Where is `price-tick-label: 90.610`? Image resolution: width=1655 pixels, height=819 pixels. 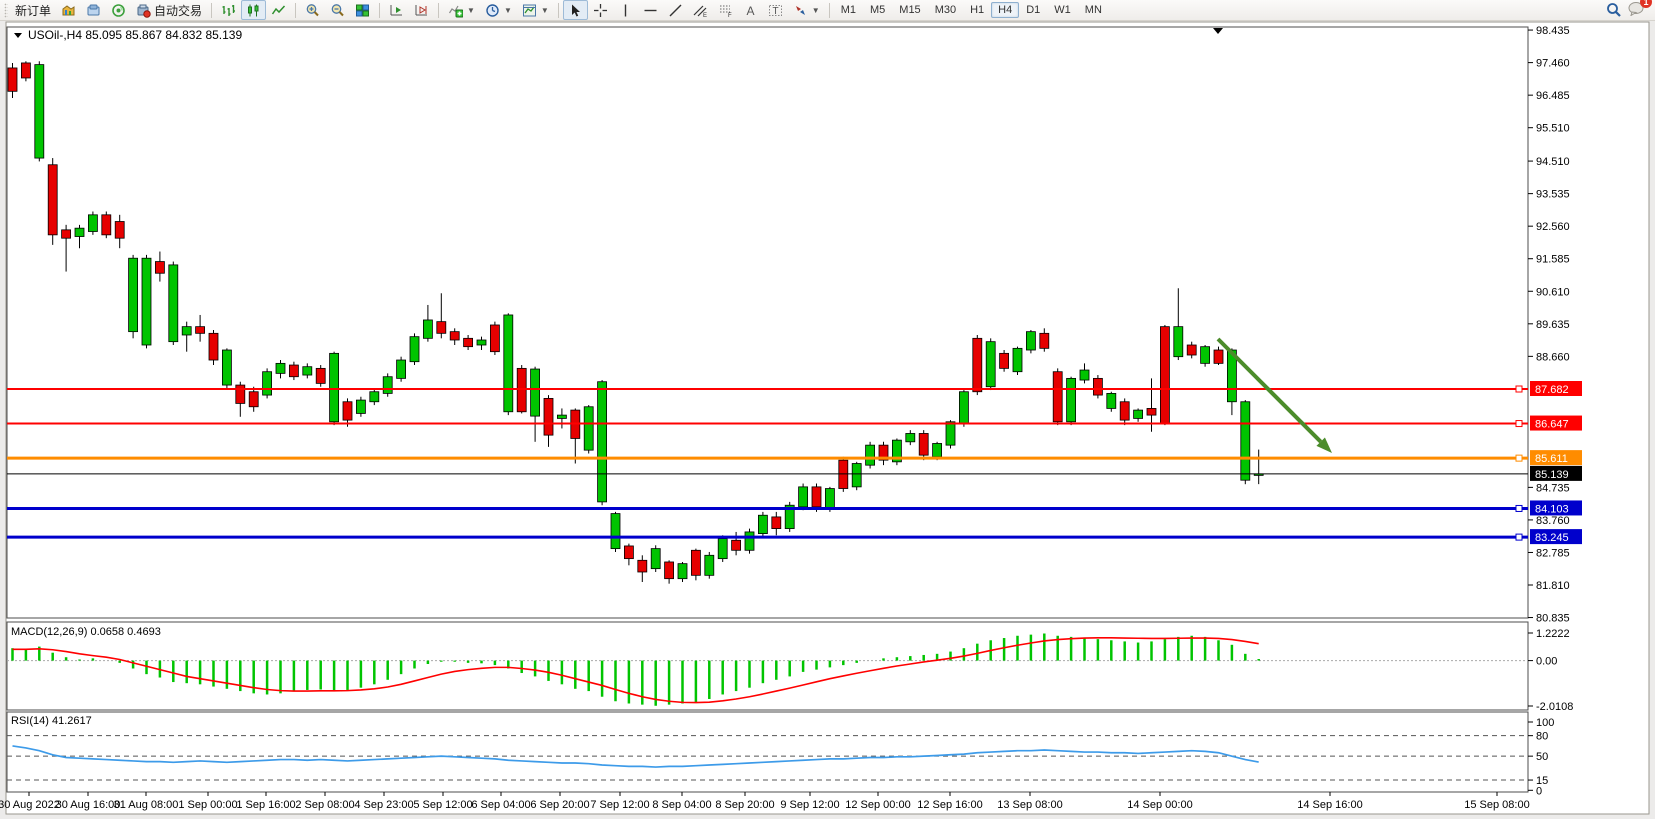 price-tick-label: 90.610 is located at coordinates (1553, 292).